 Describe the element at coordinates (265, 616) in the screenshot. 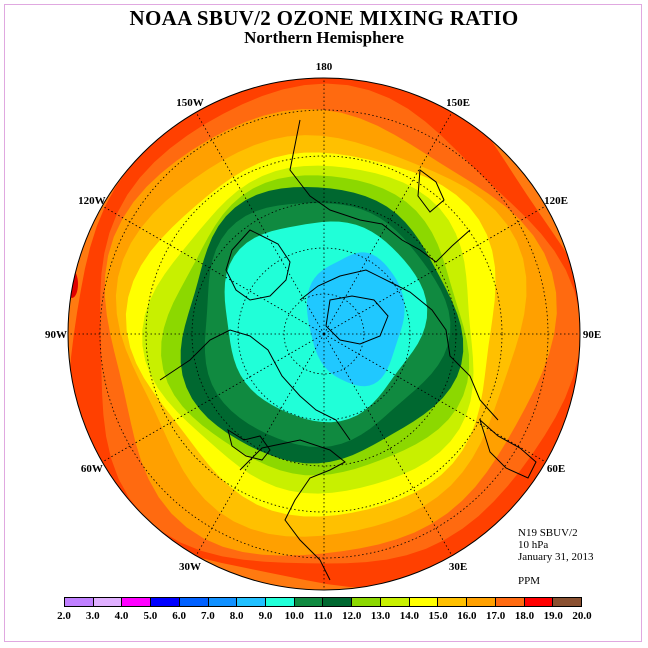

I see `legend-tick-label: 9.0` at that location.